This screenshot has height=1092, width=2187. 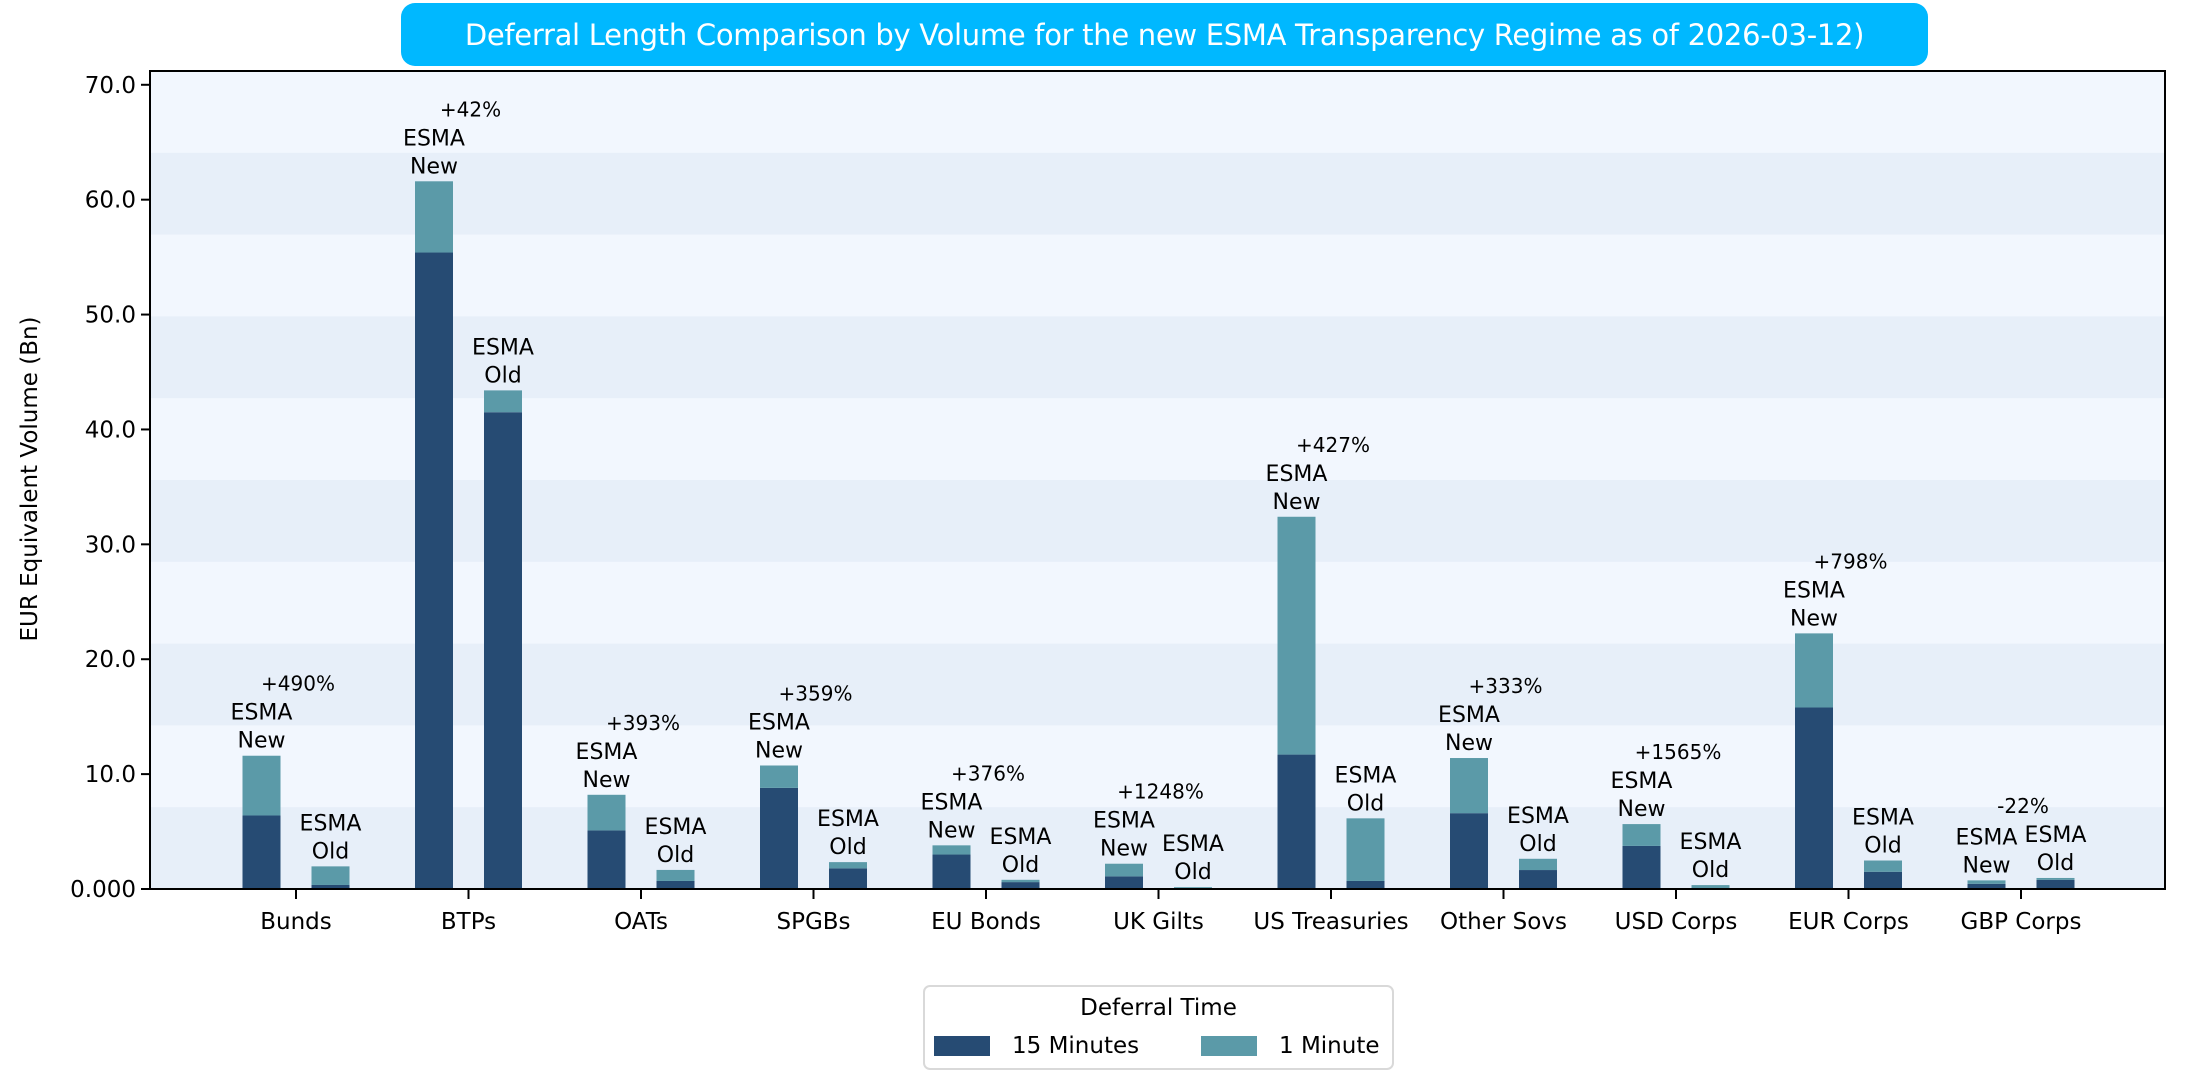 What do you see at coordinates (468, 922) in the screenshot?
I see `x-tick-label: BTPs` at bounding box center [468, 922].